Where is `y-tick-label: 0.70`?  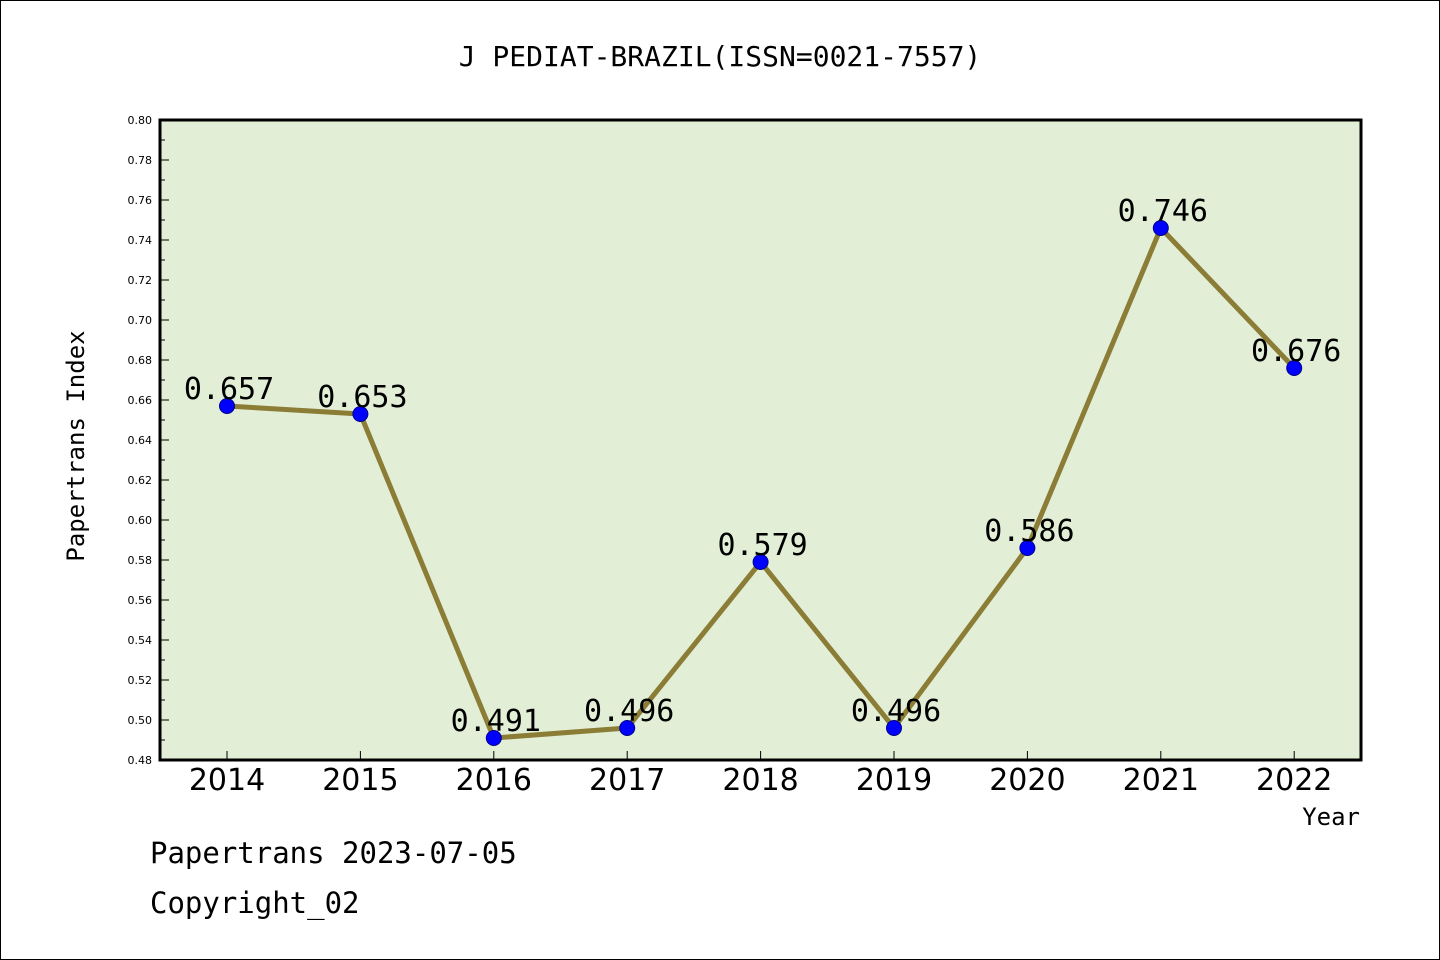
y-tick-label: 0.70 is located at coordinates (140, 320).